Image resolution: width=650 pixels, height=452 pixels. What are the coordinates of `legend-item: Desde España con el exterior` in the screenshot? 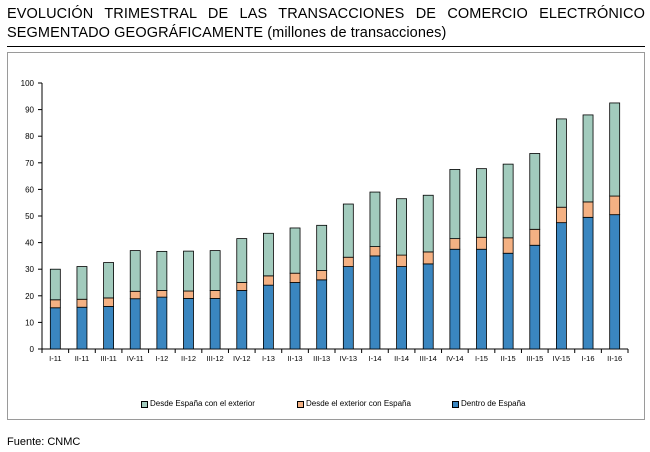 It's located at (198, 404).